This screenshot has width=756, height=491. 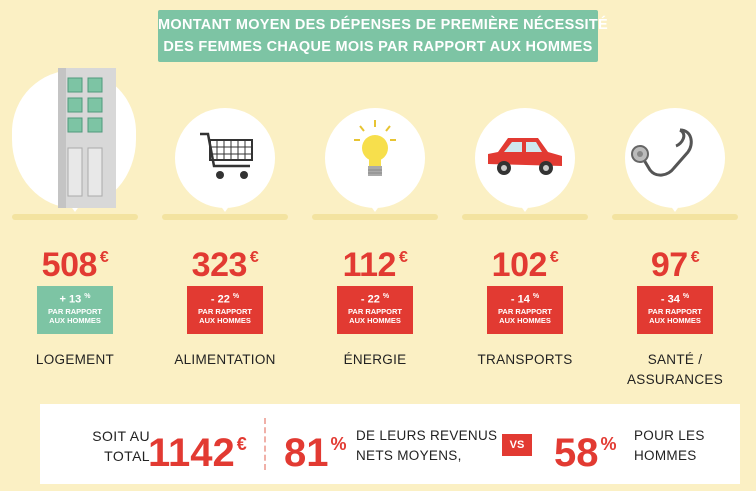 I want to click on change-badge: + 13 % PAR RAPPORT AUX HOMMES, so click(x=75, y=310).